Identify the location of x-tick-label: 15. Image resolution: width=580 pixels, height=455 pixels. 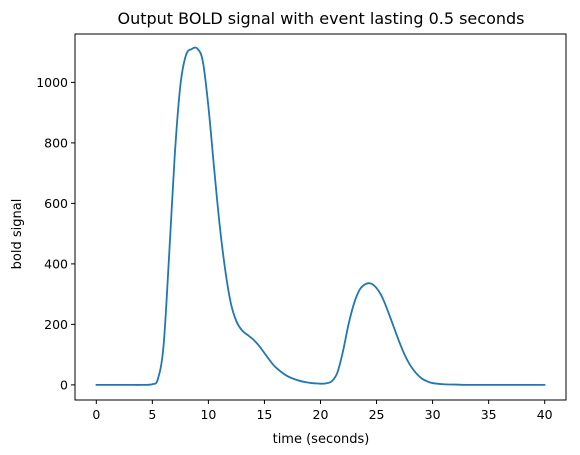
(264, 414).